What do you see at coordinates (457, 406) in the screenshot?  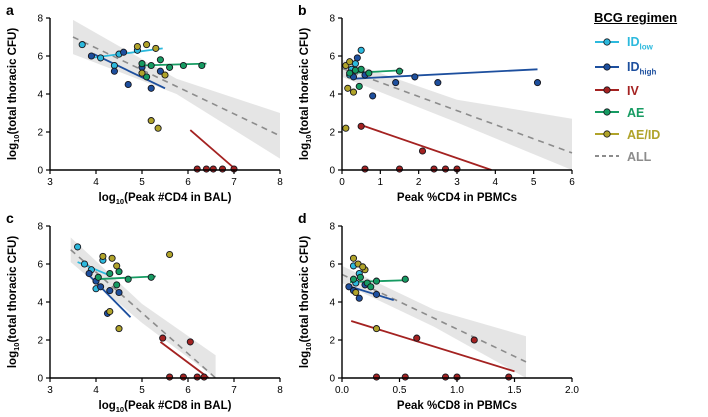 I see `svg-text: Peak %CD8 in PBMCs` at bounding box center [457, 406].